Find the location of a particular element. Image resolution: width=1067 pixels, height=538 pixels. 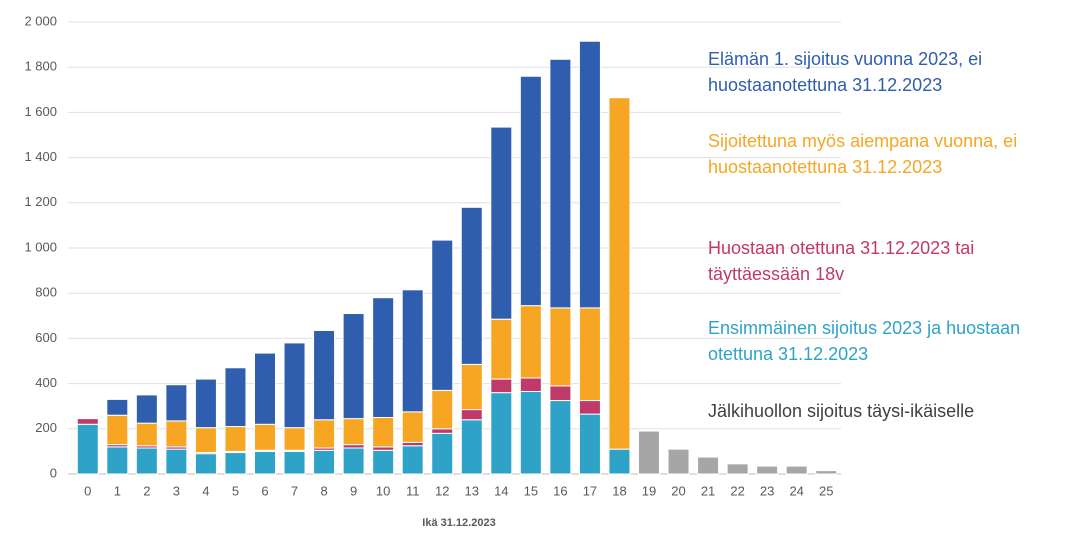

y-tick-label: 600 is located at coordinates (46, 337).